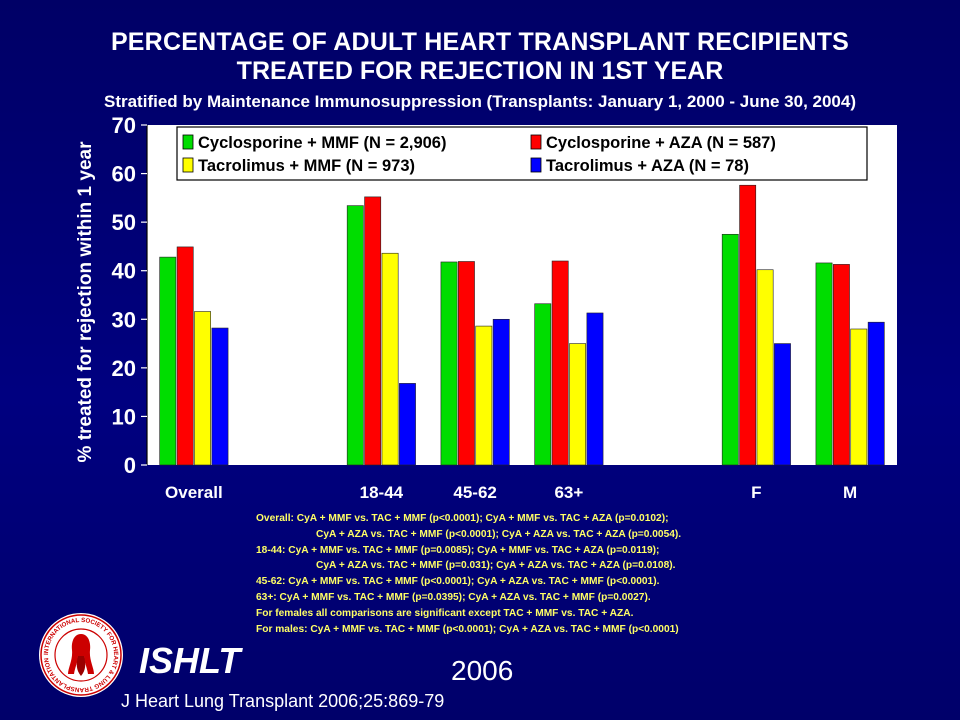 This screenshot has height=720, width=960. What do you see at coordinates (124, 271) in the screenshot?
I see `y-tick-label: 40` at bounding box center [124, 271].